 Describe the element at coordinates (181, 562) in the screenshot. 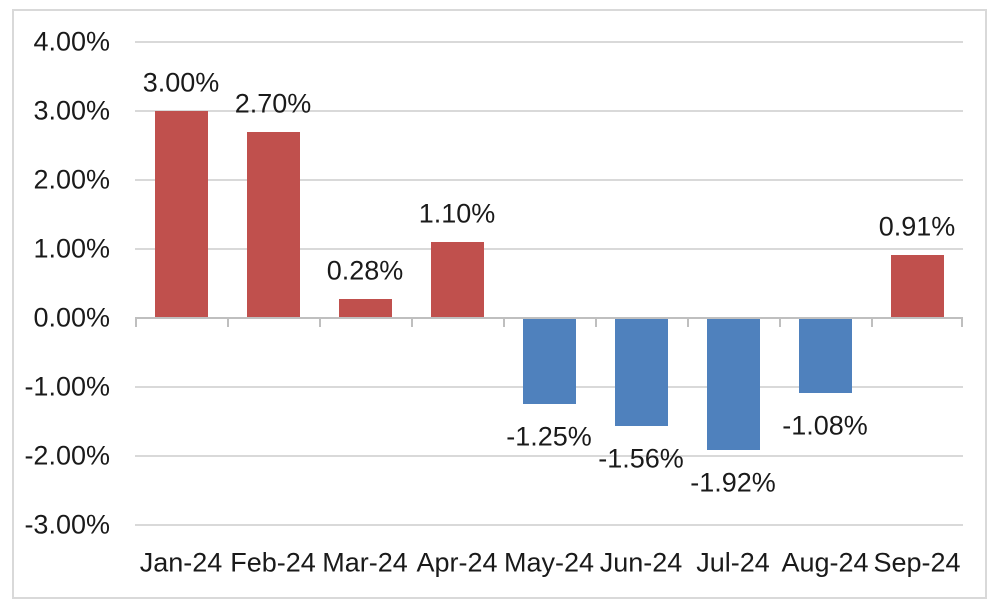

I see `x-axis-category-label: Jan-24` at that location.